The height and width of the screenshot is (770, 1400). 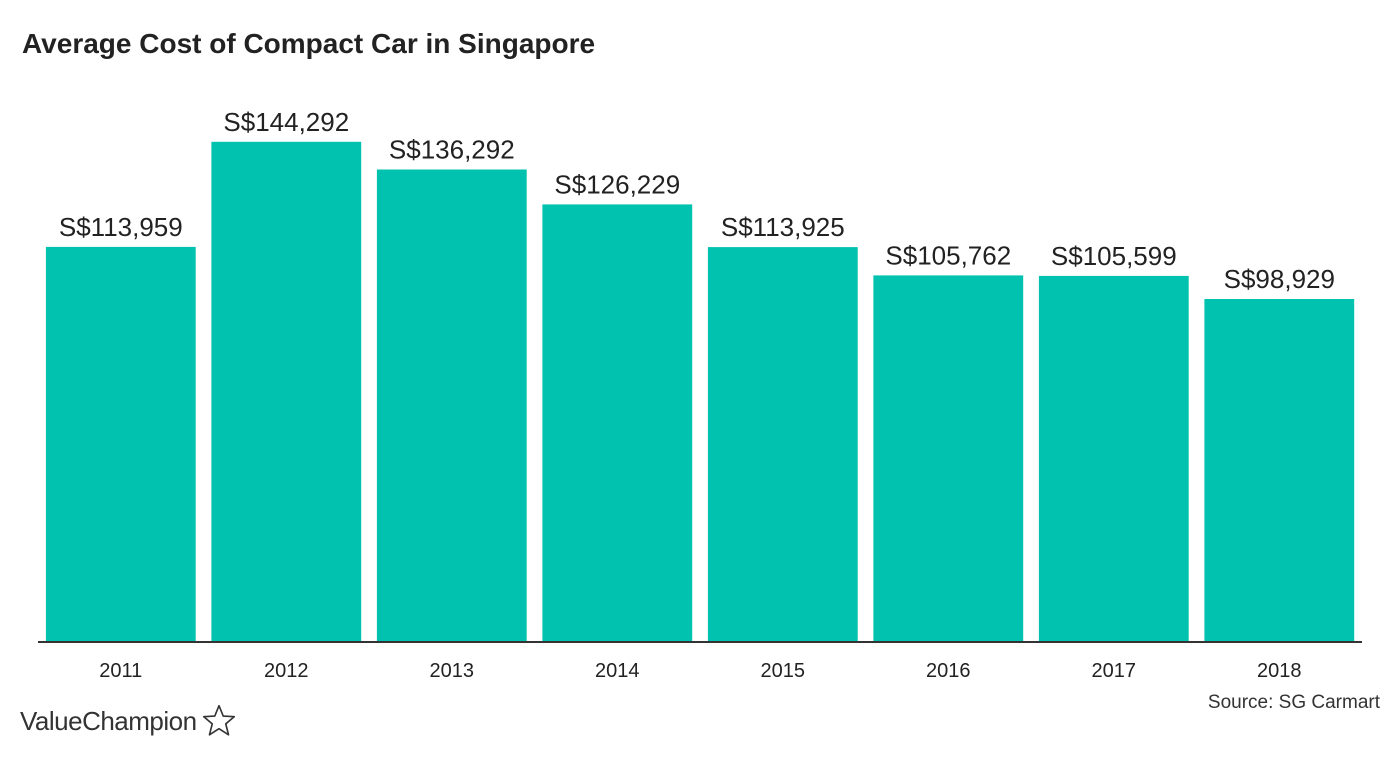 What do you see at coordinates (108, 720) in the screenshot?
I see `brand-name: ValueChampion` at bounding box center [108, 720].